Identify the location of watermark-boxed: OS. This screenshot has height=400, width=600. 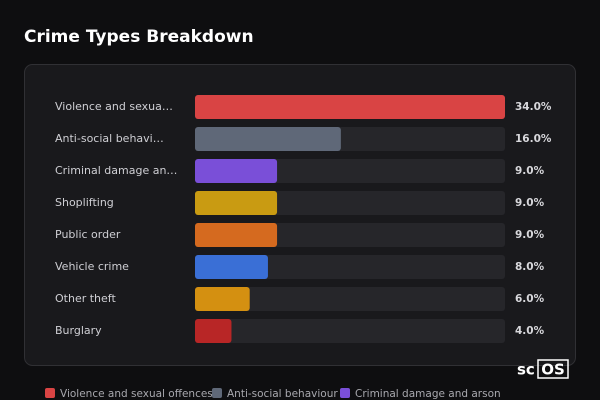
(553, 370).